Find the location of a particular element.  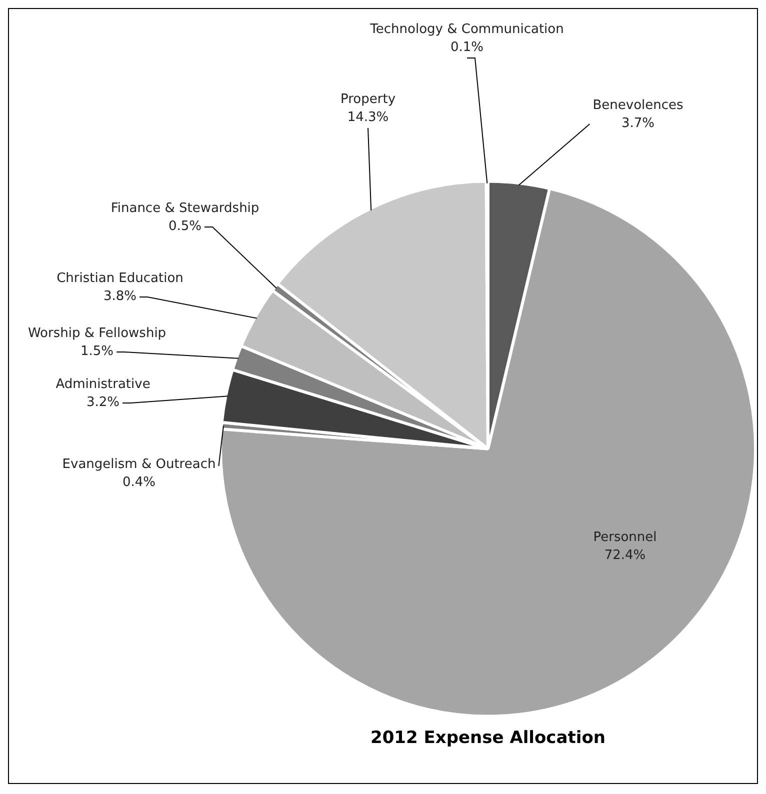

data-label: 0.1% is located at coordinates (467, 47).